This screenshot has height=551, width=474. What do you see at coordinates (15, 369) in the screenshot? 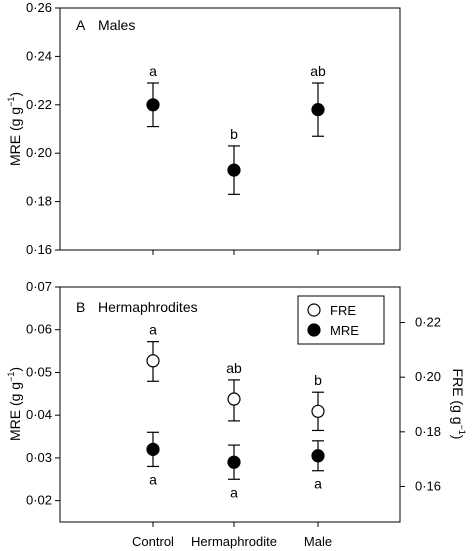
I see `panel-b-ylabel-close: )` at bounding box center [15, 369].